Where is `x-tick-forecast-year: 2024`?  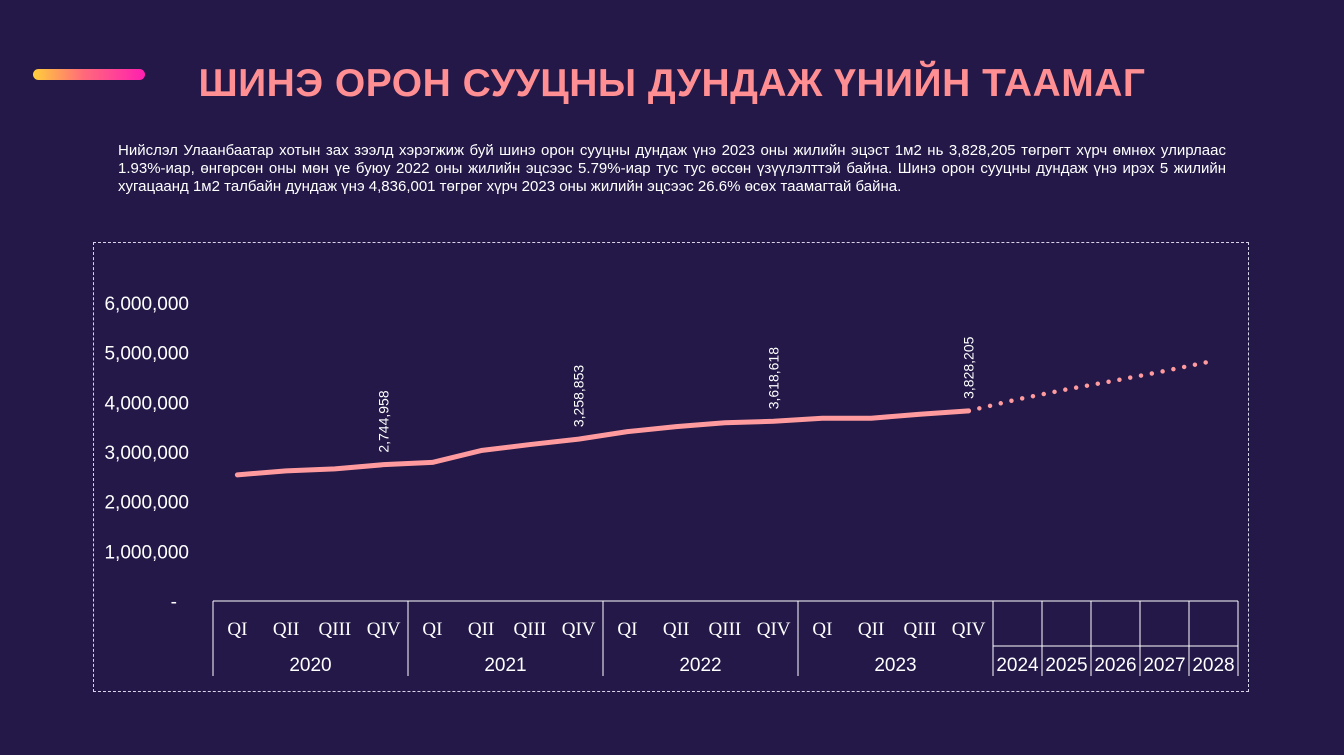 x-tick-forecast-year: 2024 is located at coordinates (1017, 665).